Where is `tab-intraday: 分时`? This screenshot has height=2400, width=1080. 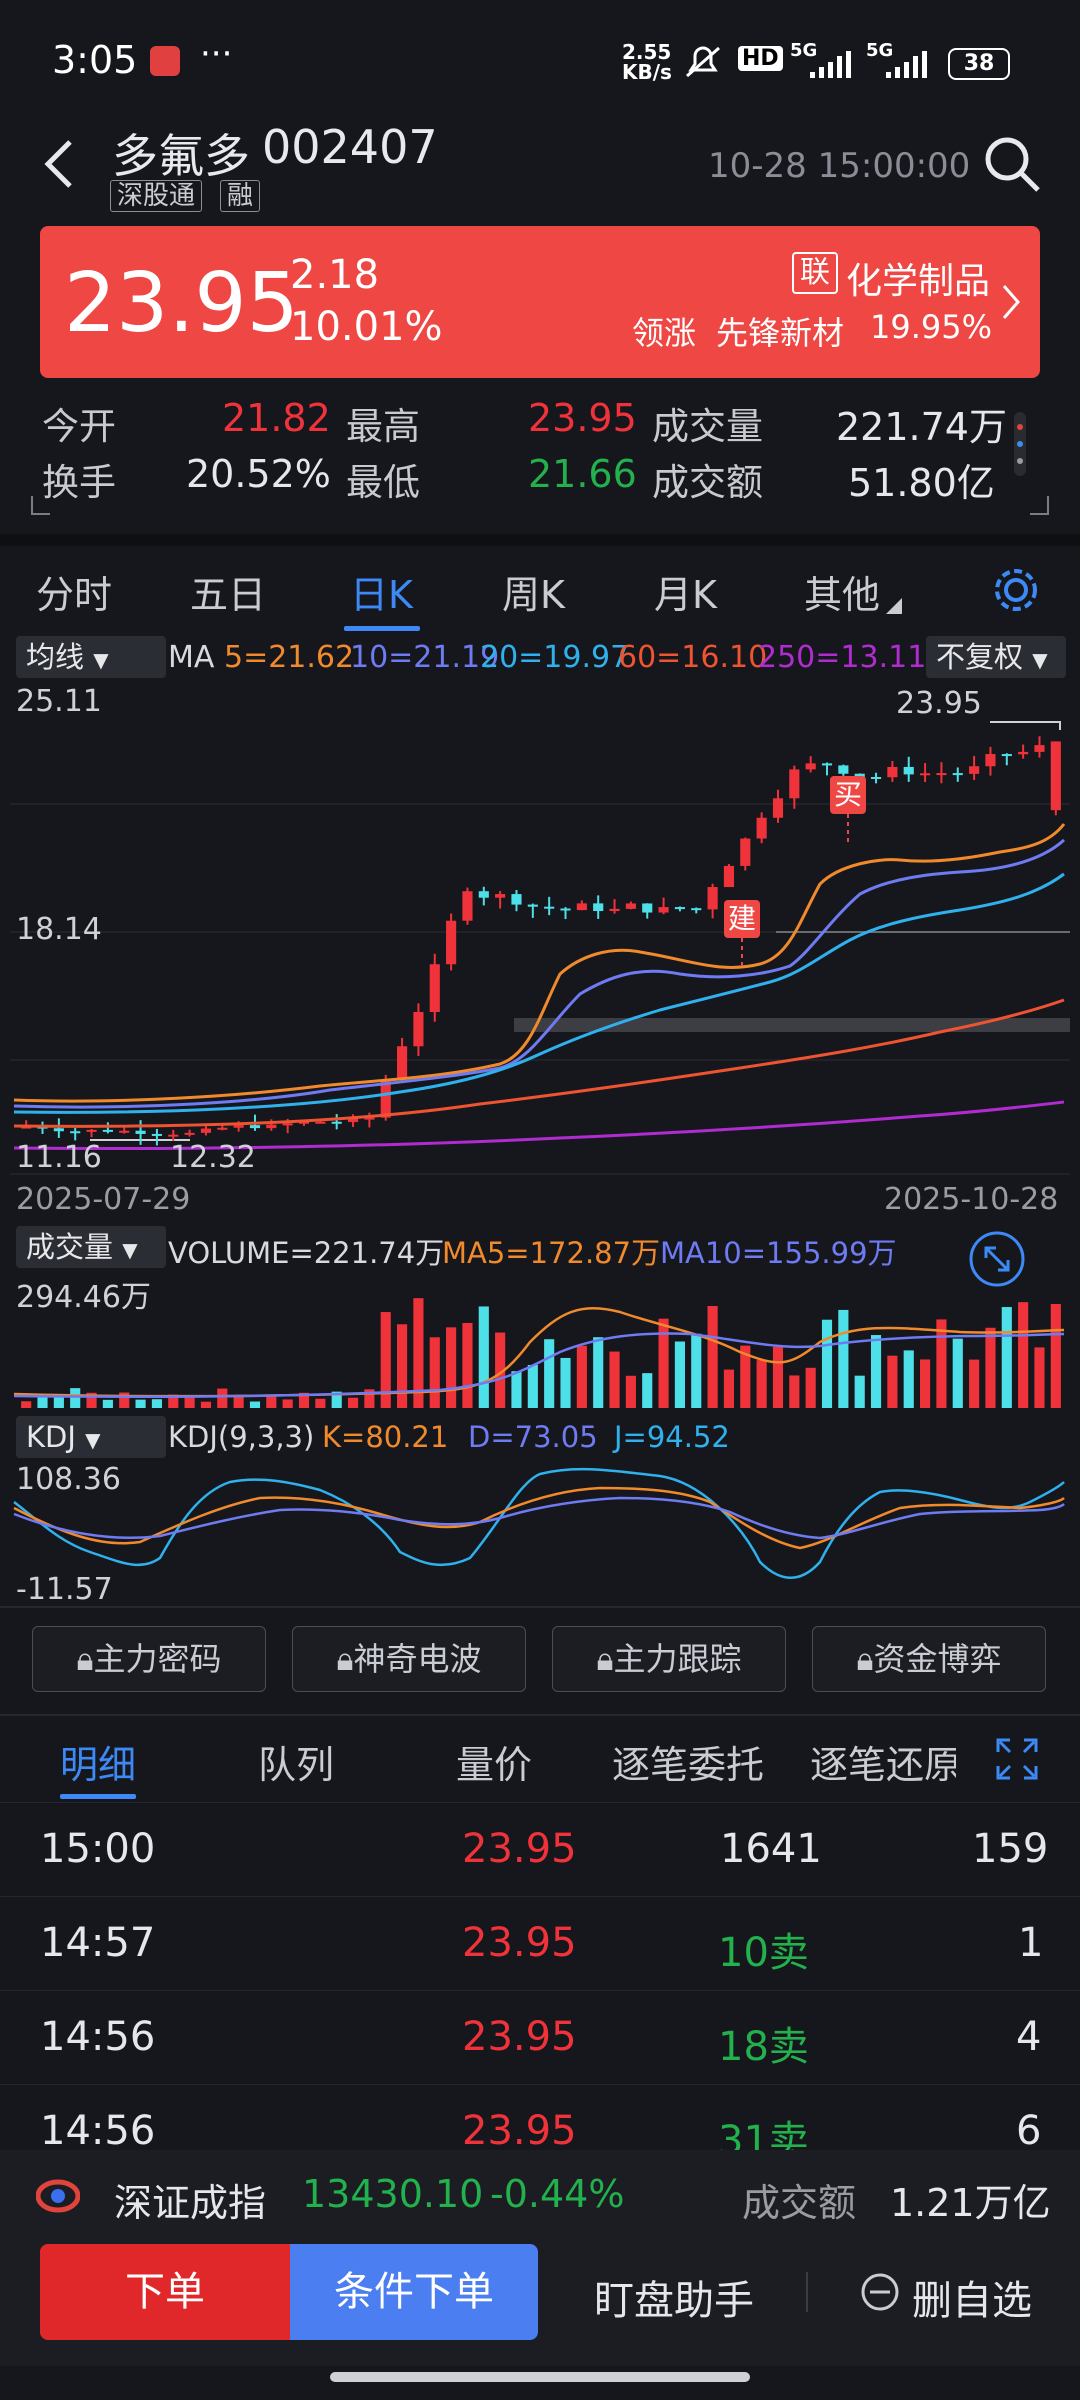 tab-intraday: 分时 is located at coordinates (74, 595).